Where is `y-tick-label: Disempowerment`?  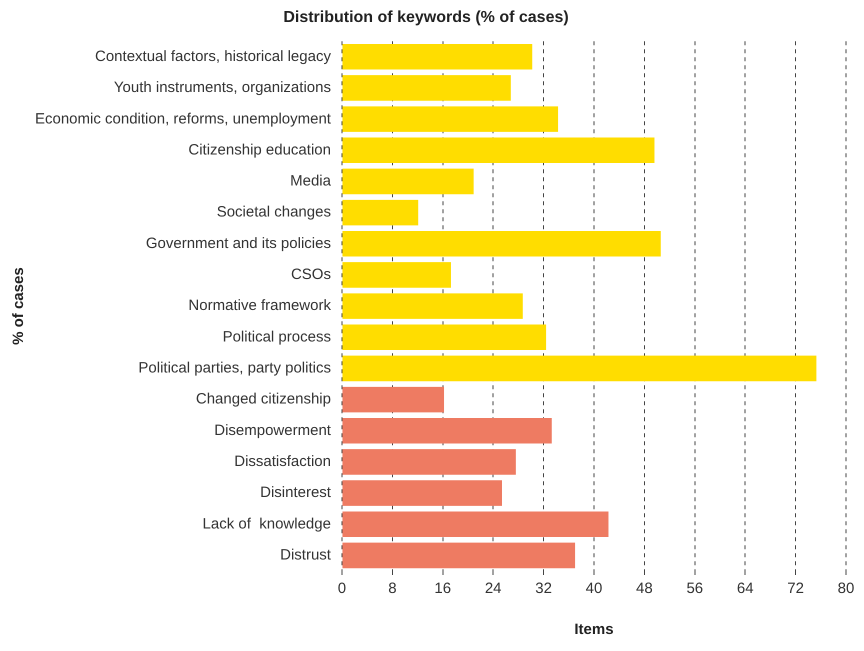 y-tick-label: Disempowerment is located at coordinates (273, 430).